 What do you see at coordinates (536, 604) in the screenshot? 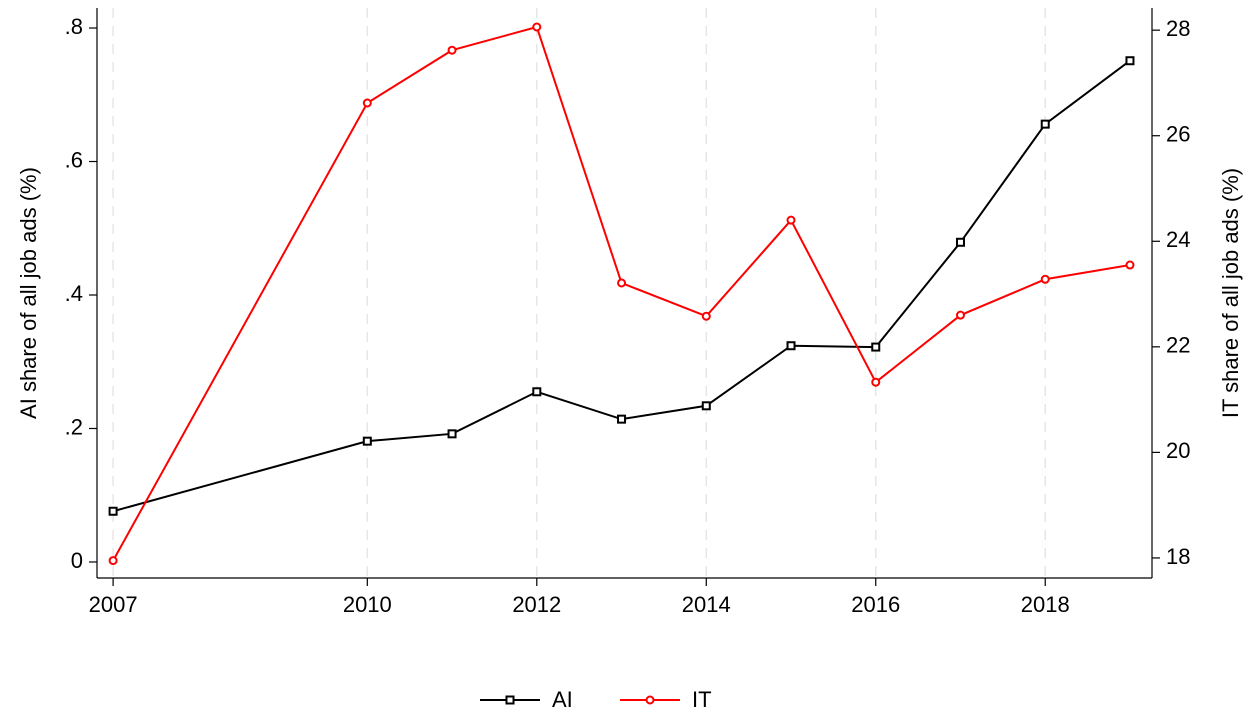
I see `x-tick-label: 2012` at bounding box center [536, 604].